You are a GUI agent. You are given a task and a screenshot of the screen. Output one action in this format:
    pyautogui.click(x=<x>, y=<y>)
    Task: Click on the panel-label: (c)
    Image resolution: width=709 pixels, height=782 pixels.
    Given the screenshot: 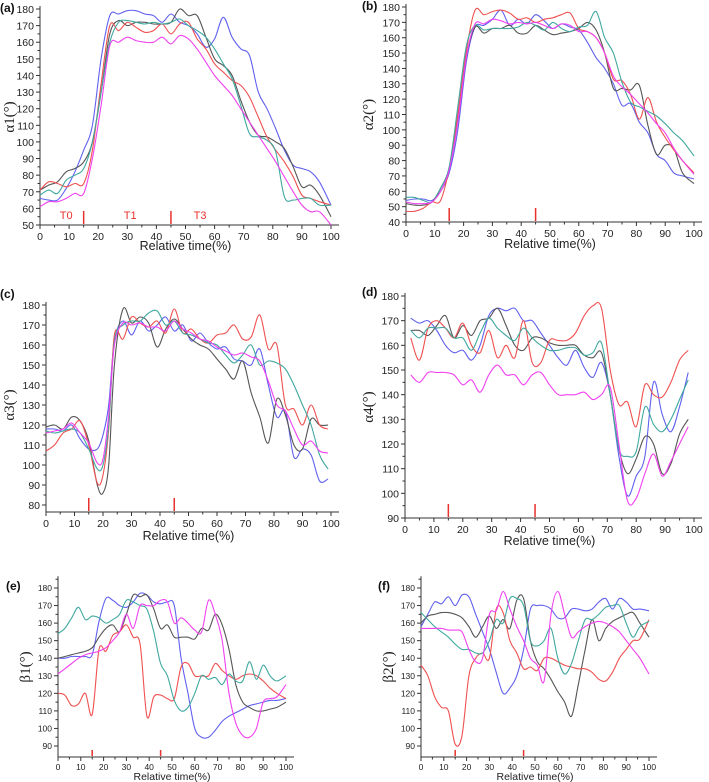 What is the action you would take?
    pyautogui.click(x=7, y=294)
    